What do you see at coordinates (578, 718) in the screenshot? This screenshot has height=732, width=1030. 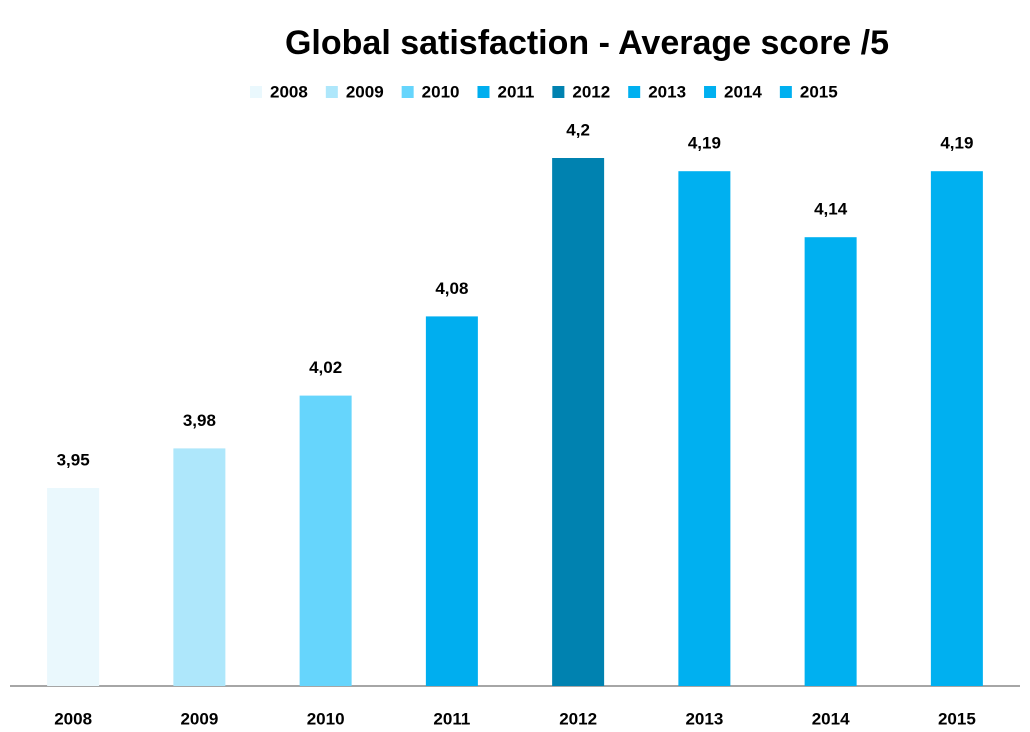 I see `x-tick-label: 2012` at bounding box center [578, 718].